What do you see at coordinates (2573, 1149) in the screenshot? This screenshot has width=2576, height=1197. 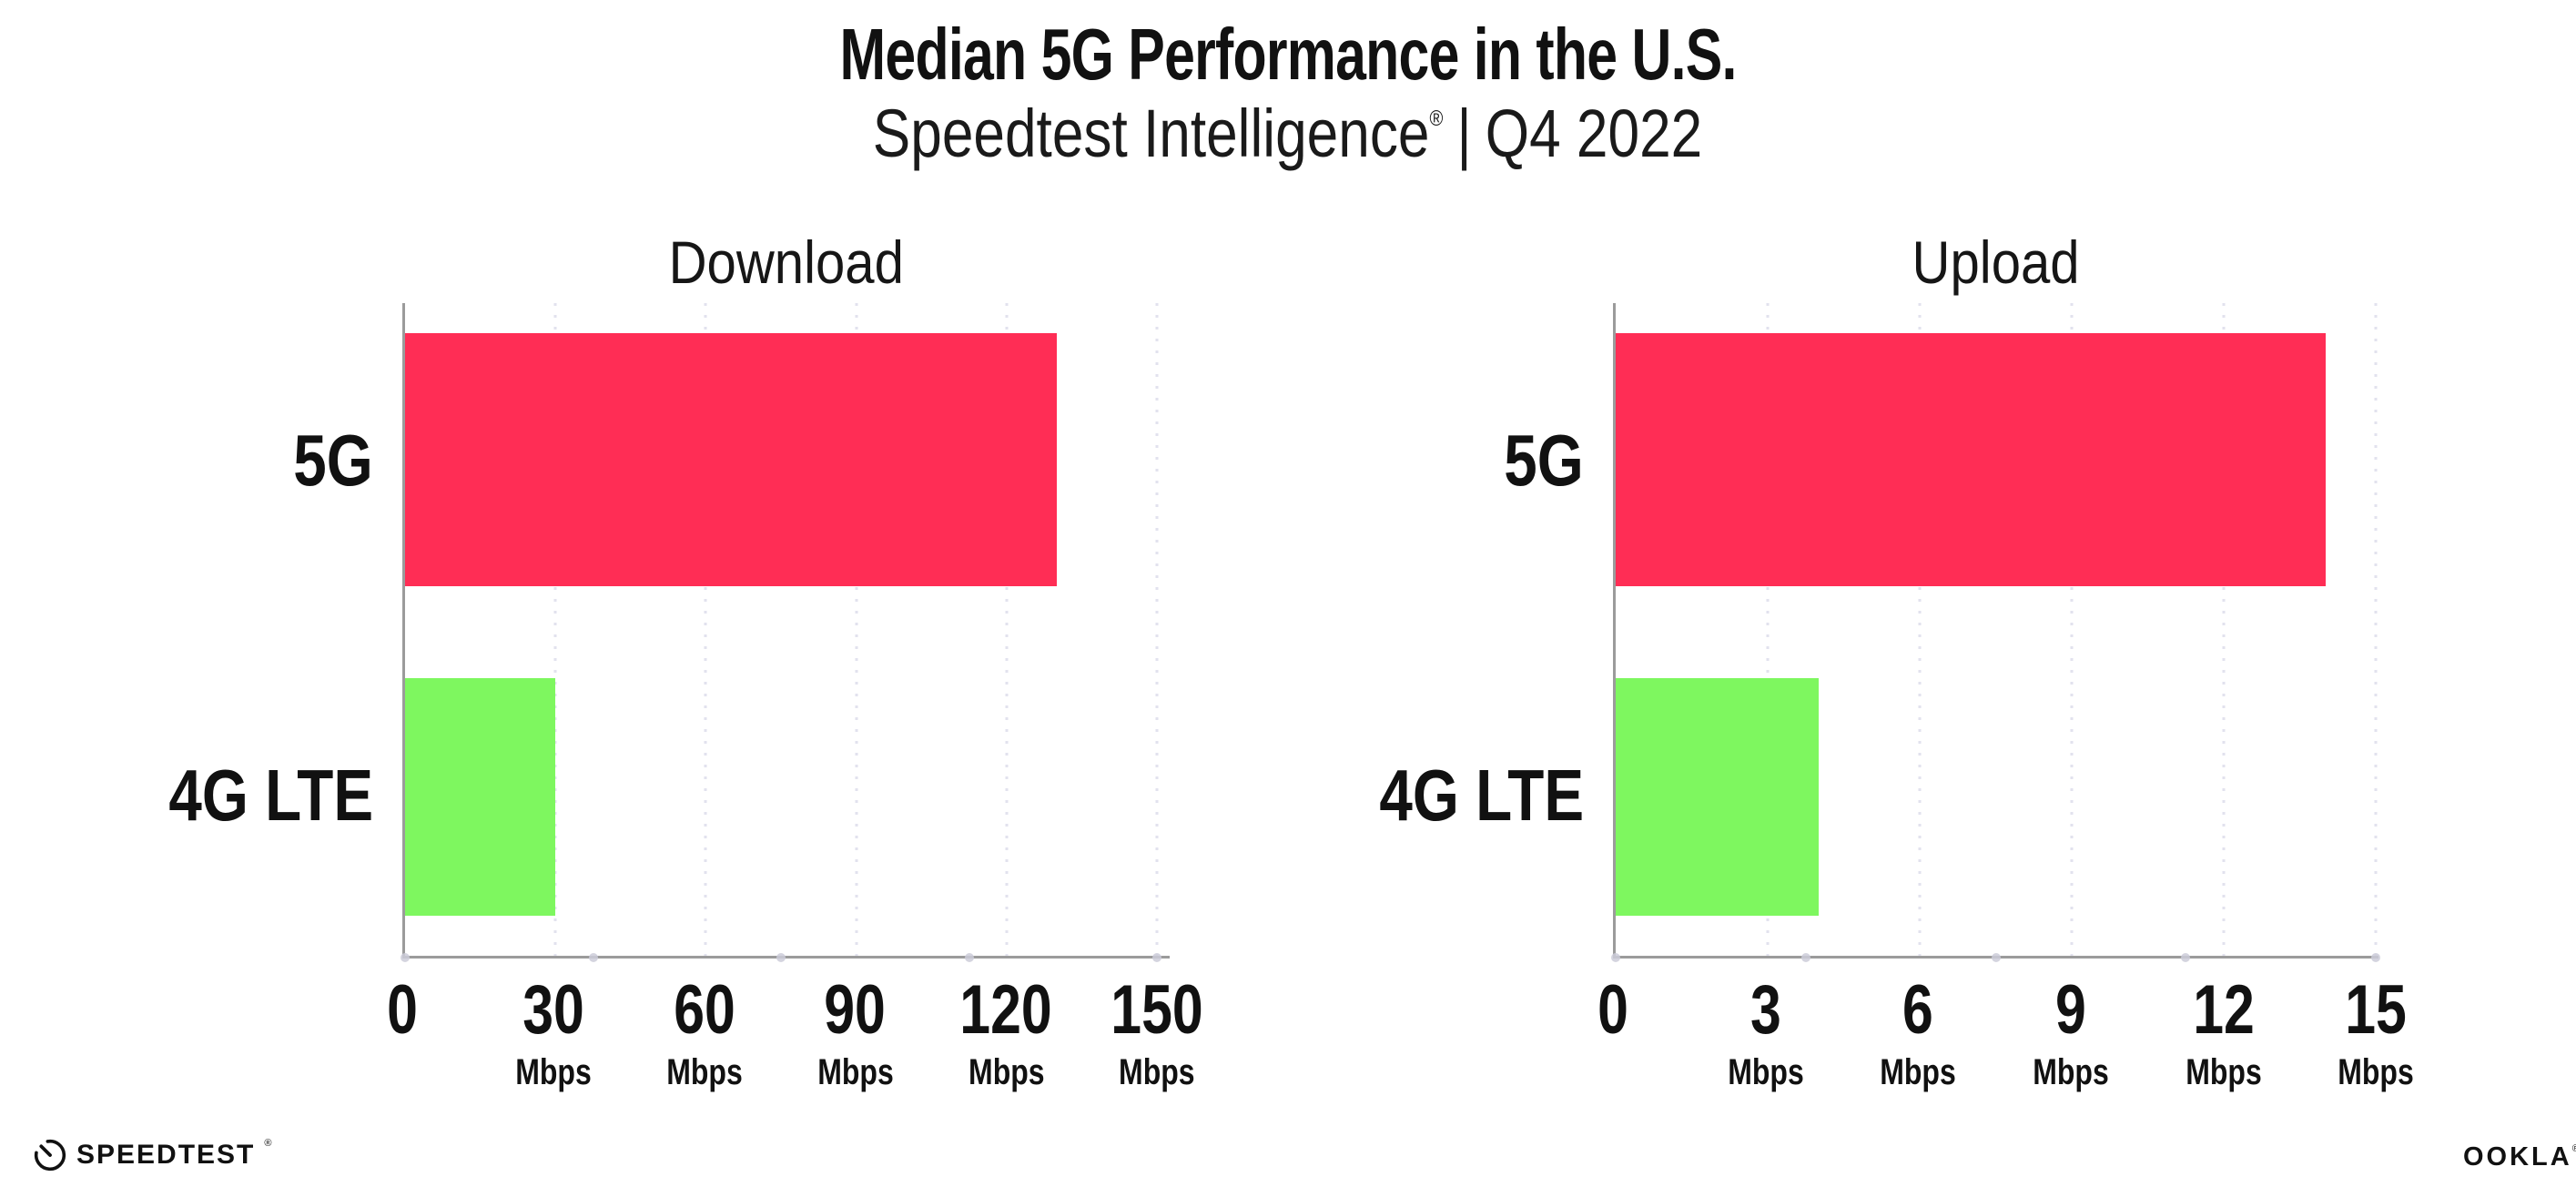 I see `ookla-registered-mark: ®` at bounding box center [2573, 1149].